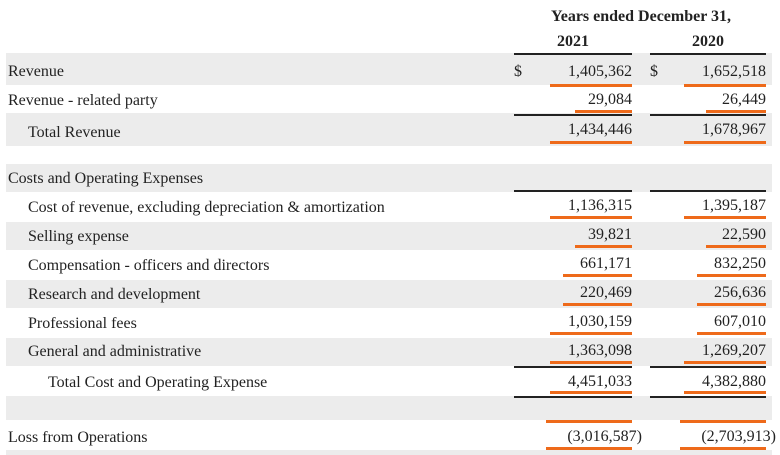 This screenshot has height=455, width=780. What do you see at coordinates (610, 234) in the screenshot?
I see `selling-expense-2021: 39,821` at bounding box center [610, 234].